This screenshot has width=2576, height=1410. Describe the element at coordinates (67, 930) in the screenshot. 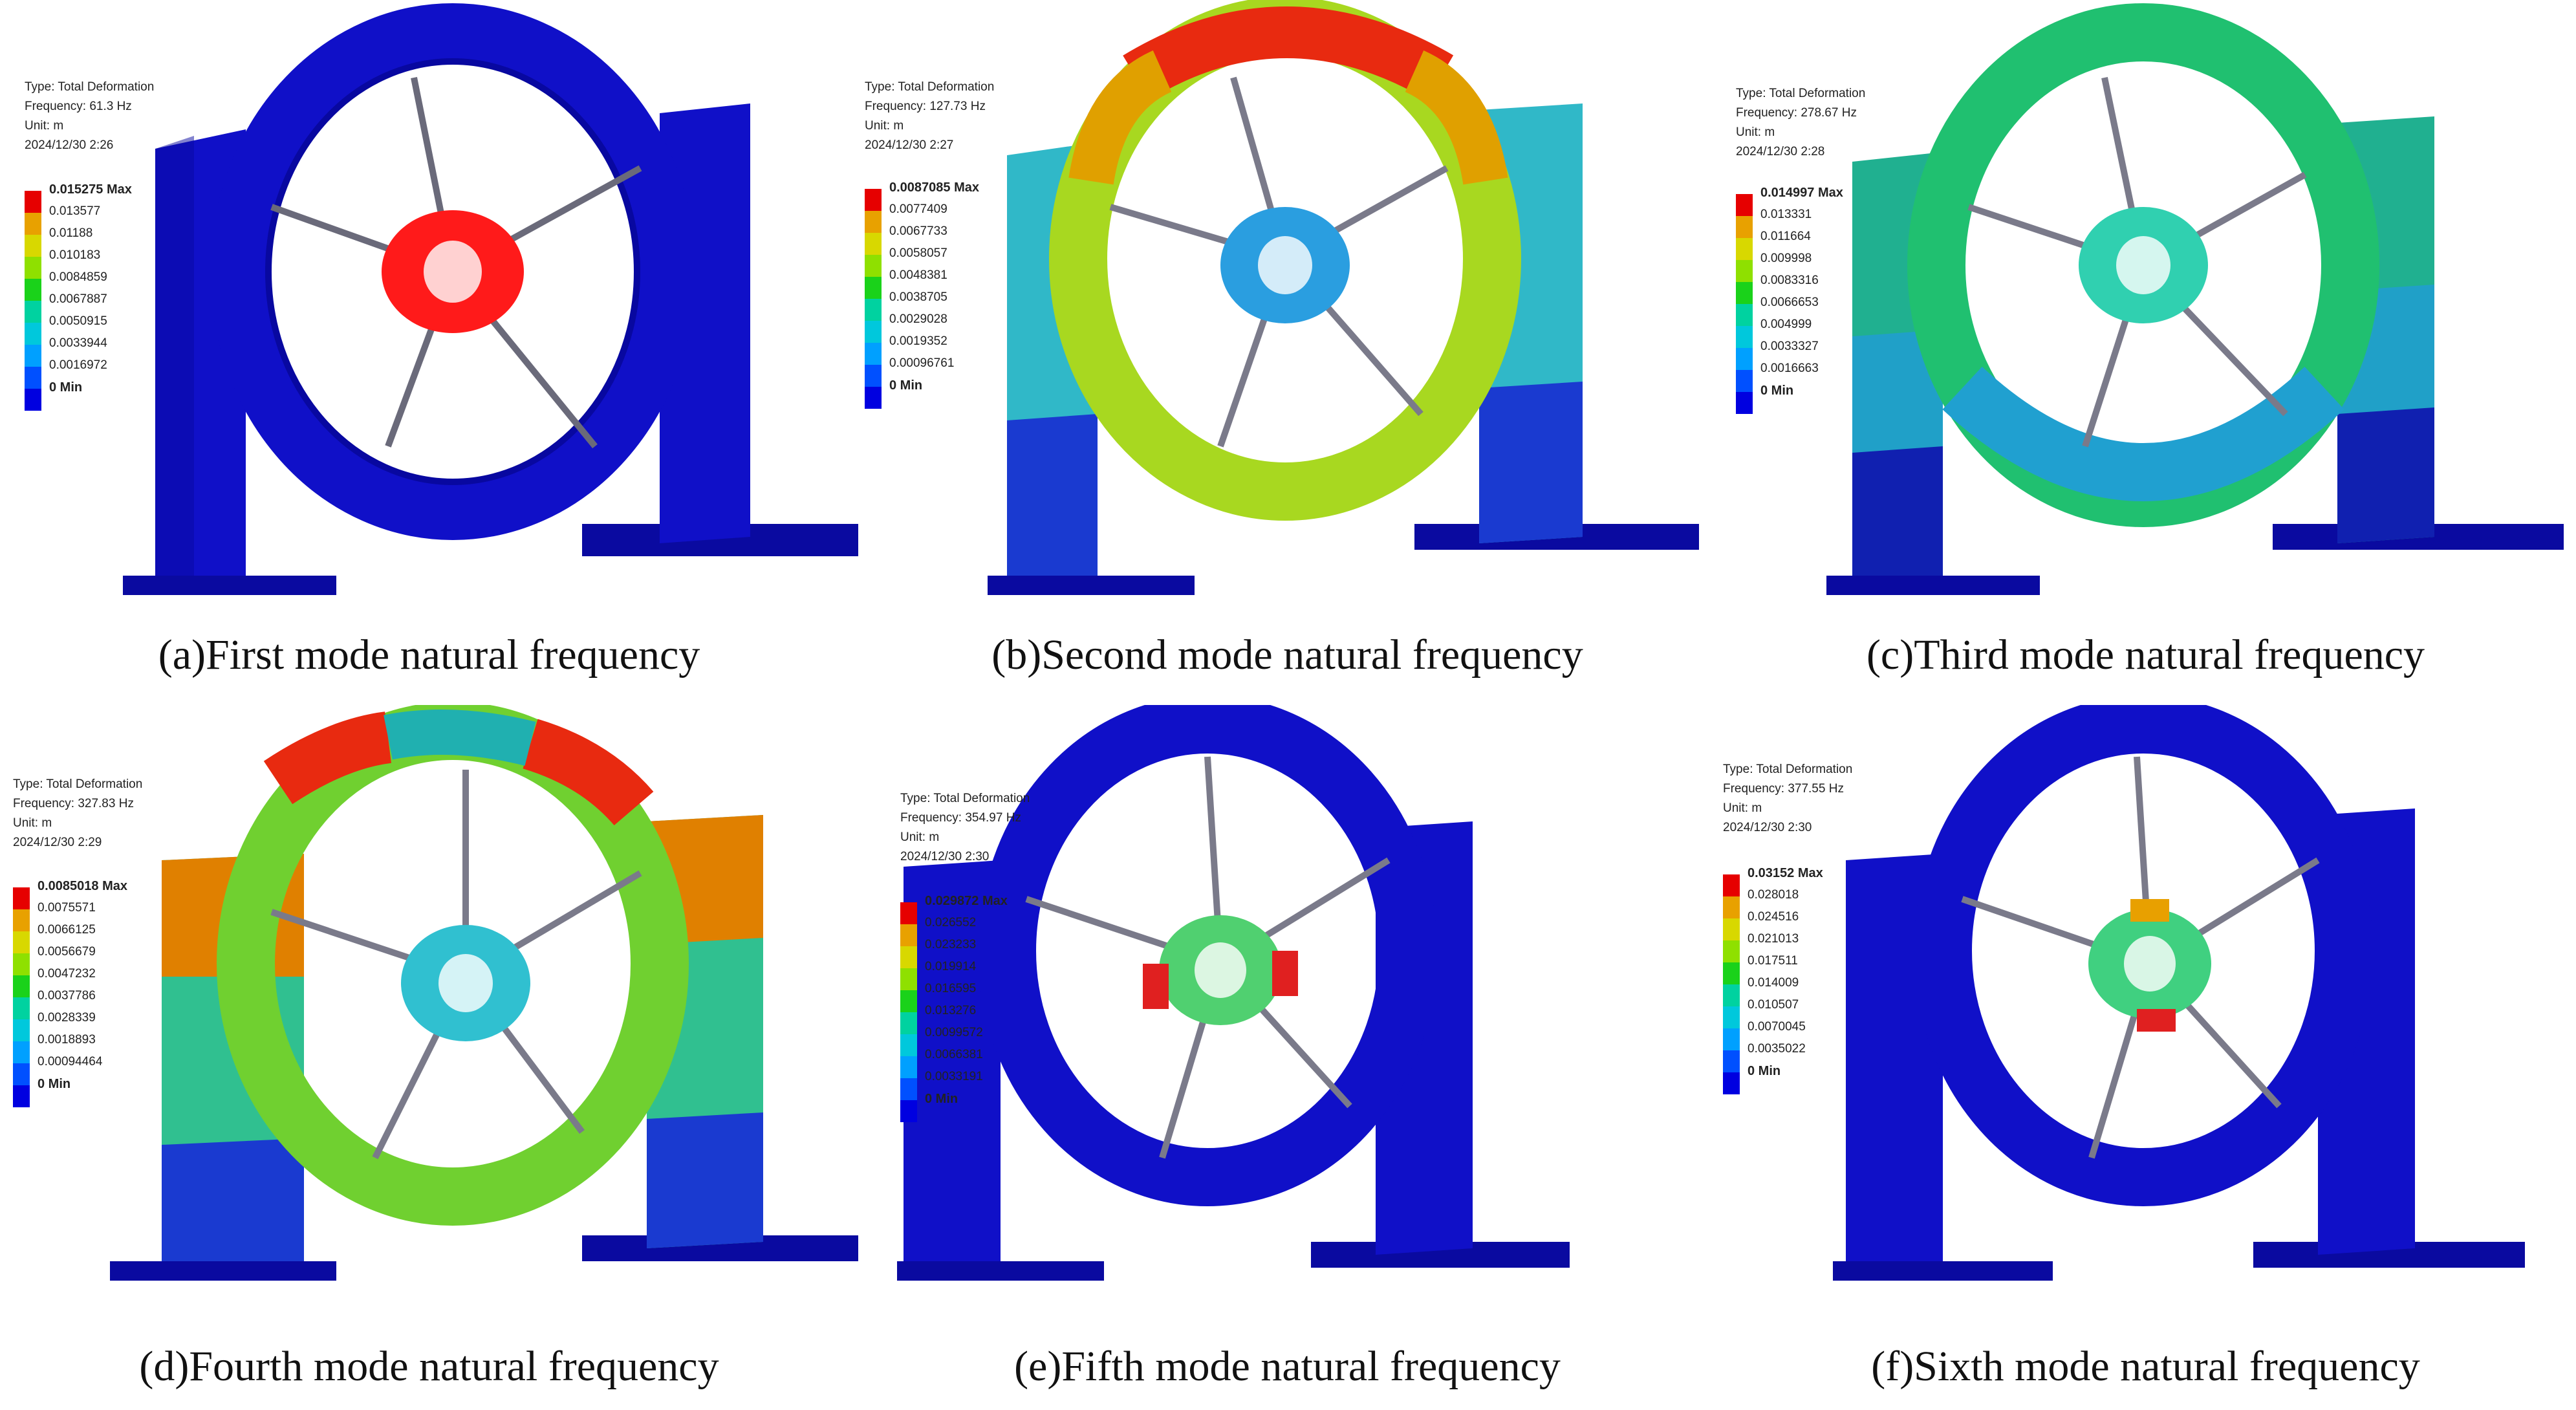

I see `legend-label: 0.0066125` at that location.